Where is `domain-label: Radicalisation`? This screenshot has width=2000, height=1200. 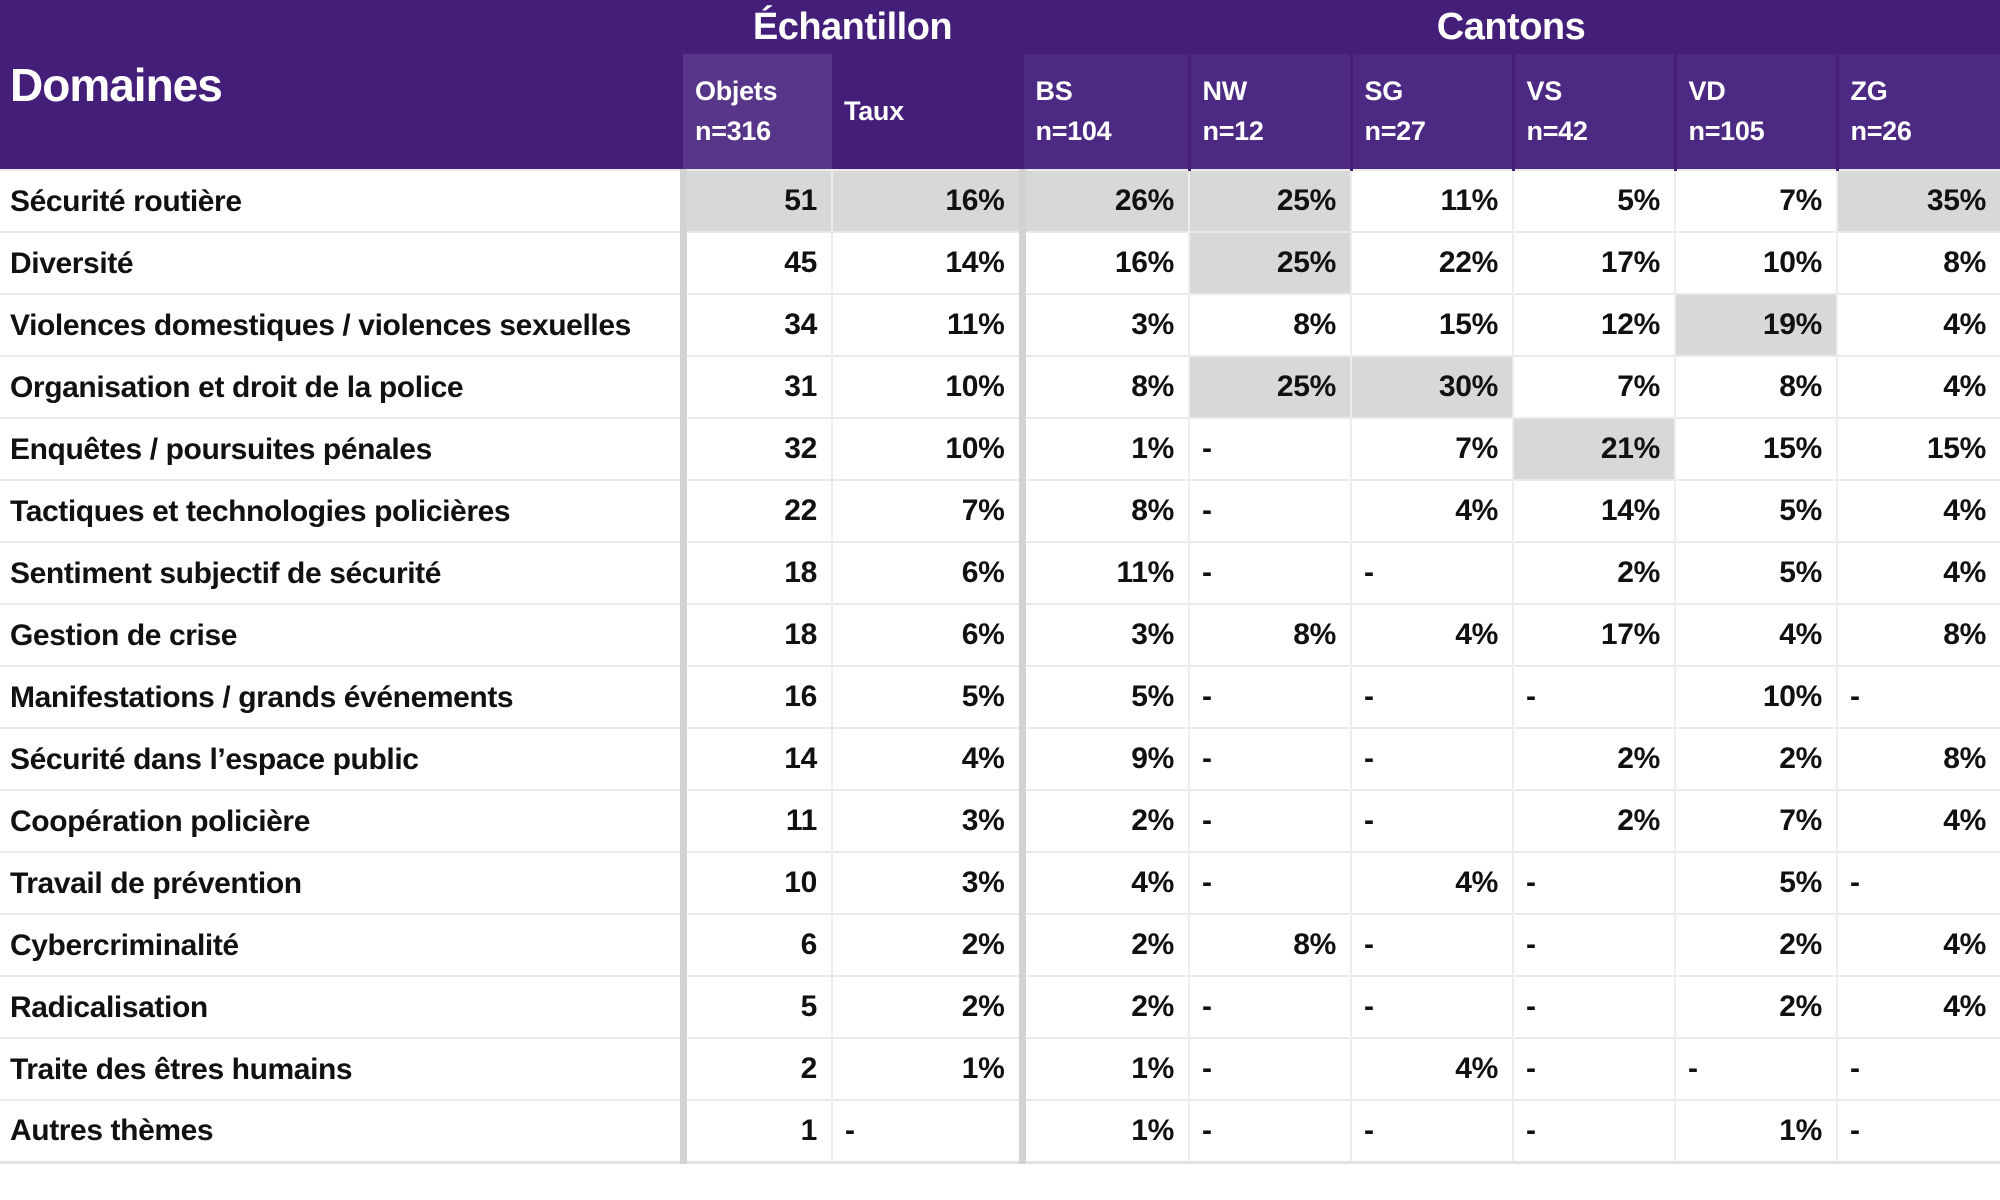 domain-label: Radicalisation is located at coordinates (341, 1006).